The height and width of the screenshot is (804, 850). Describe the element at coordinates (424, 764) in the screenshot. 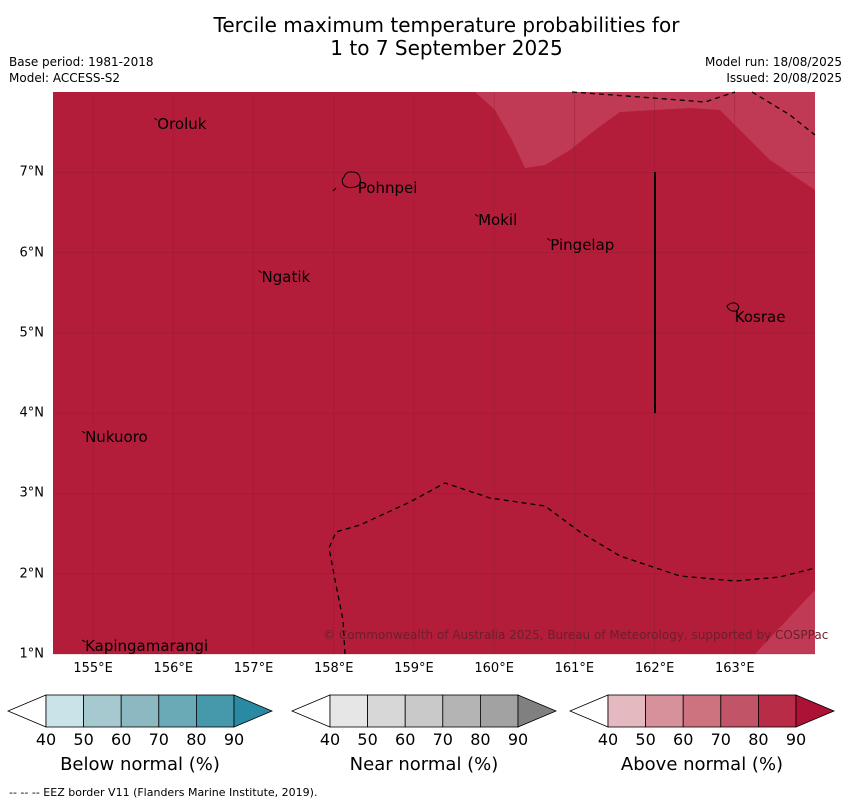

I see `colorbar-title: Near normal (%)` at that location.